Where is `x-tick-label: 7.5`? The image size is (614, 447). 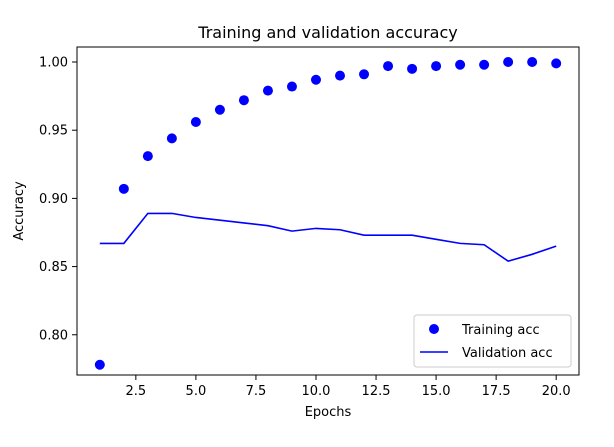 x-tick-label: 7.5 is located at coordinates (256, 391).